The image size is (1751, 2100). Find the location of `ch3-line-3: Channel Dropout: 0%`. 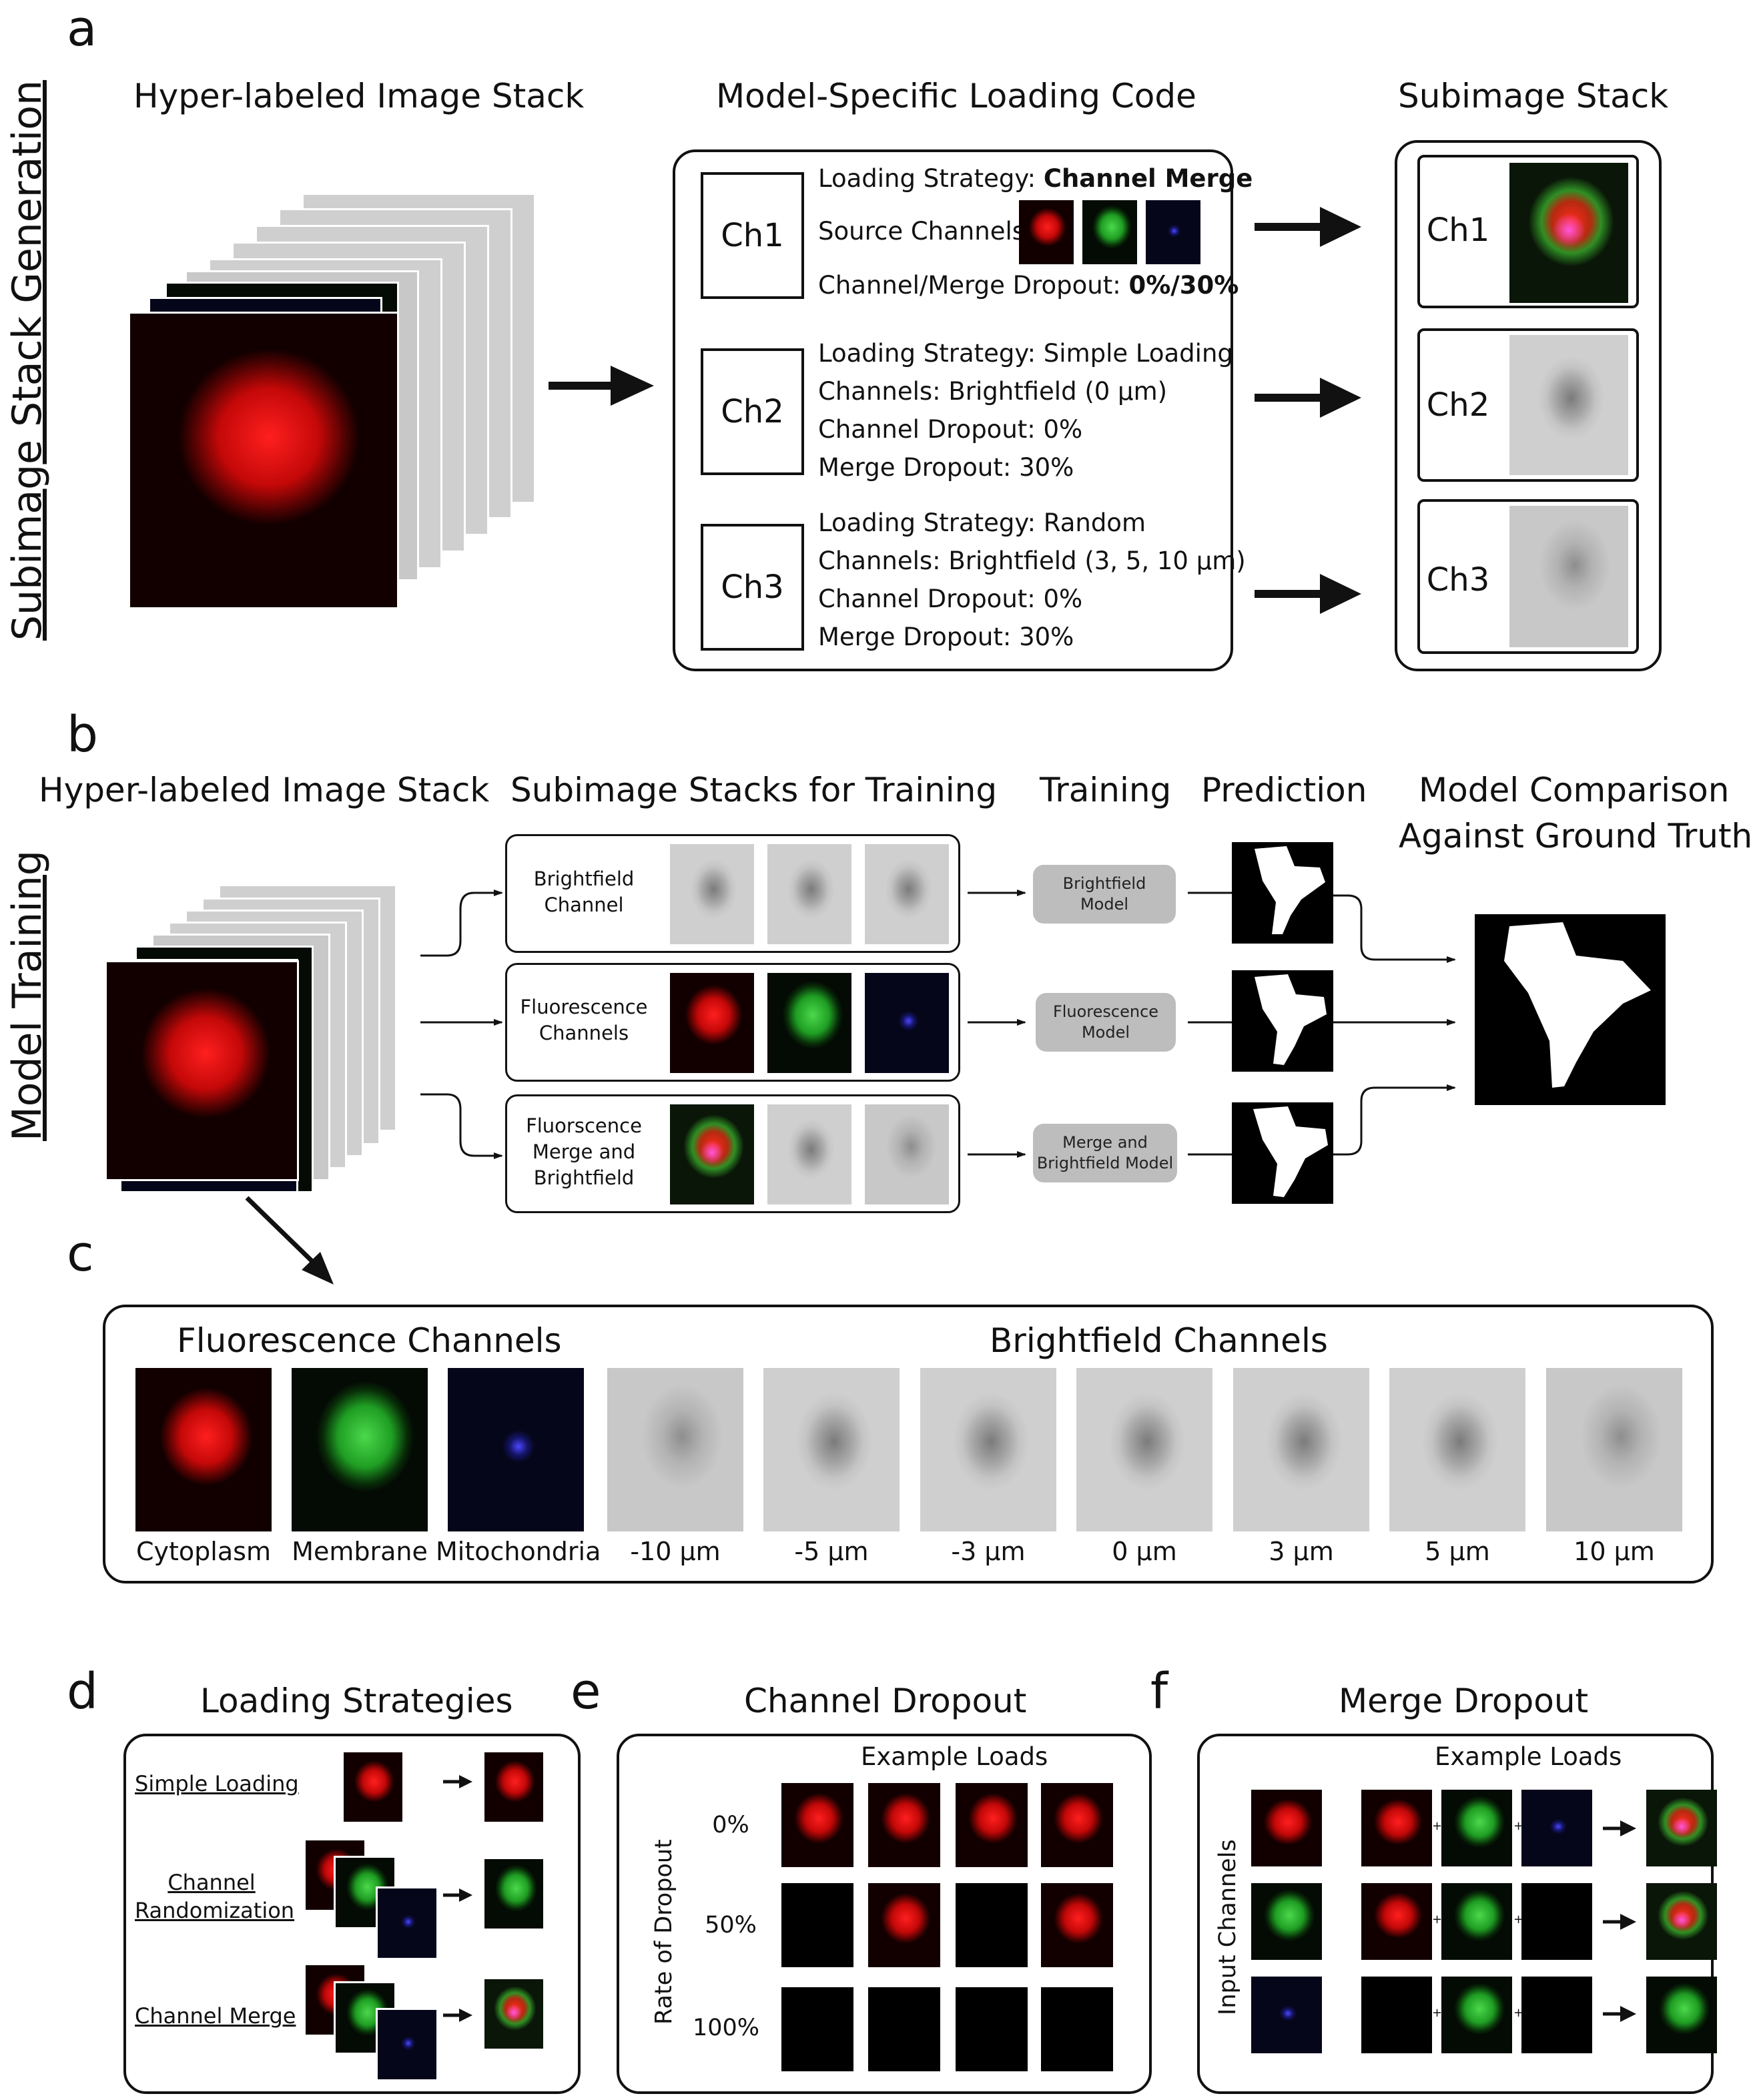

ch3-line-3: Channel Dropout: 0% is located at coordinates (950, 599).